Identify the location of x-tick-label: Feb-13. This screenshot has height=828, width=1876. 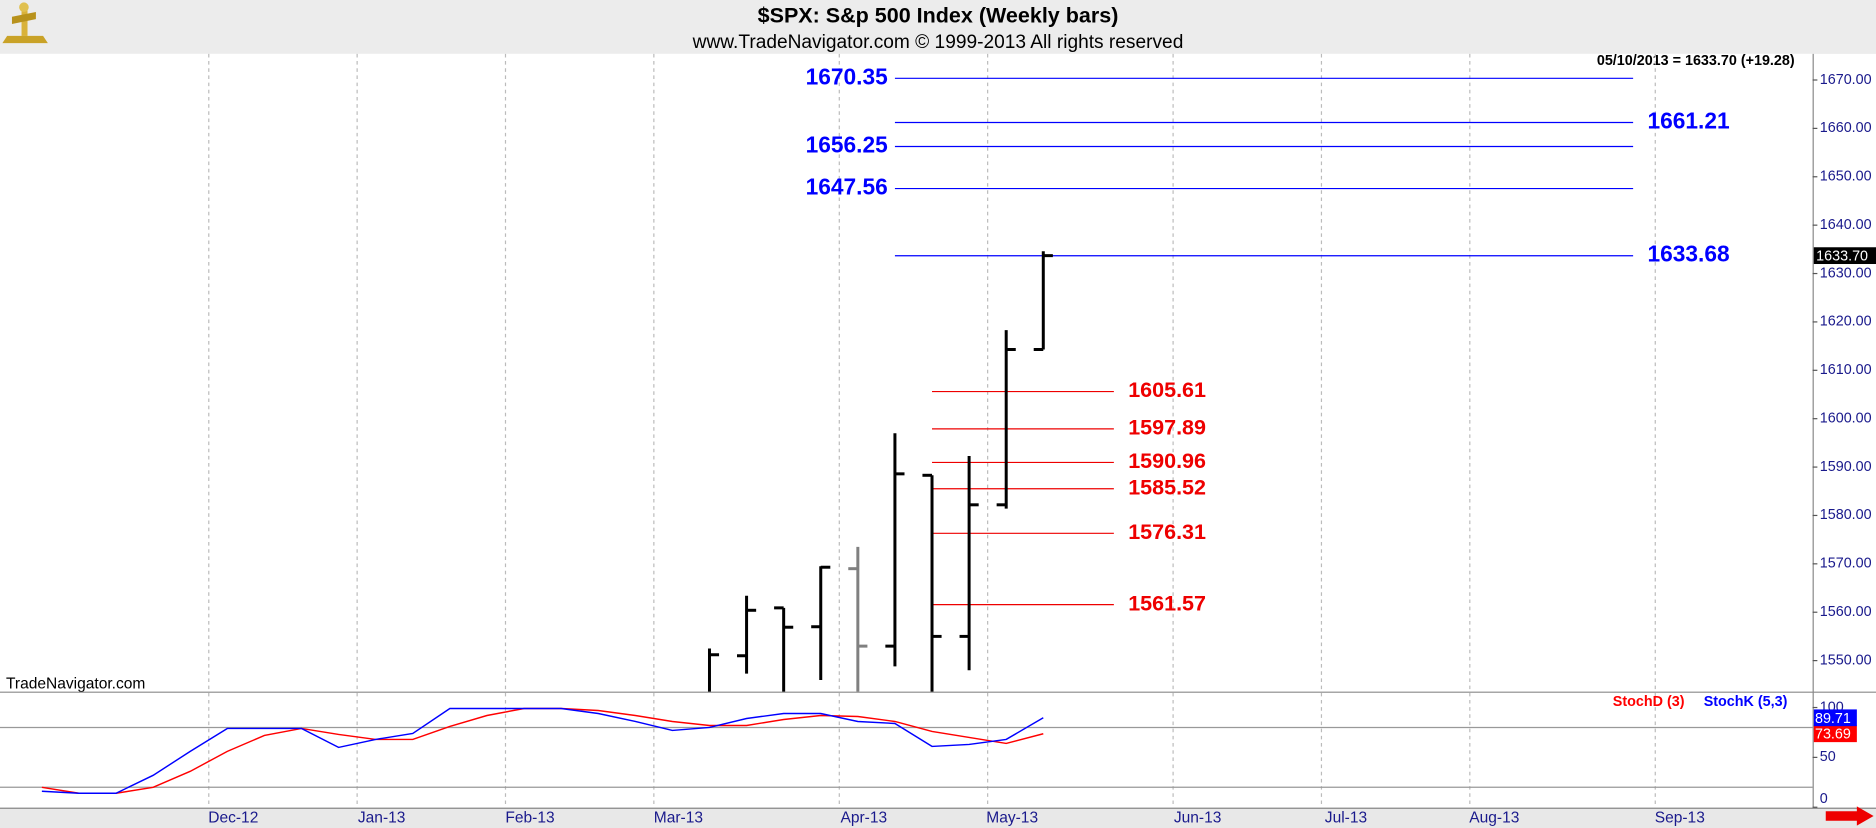
(529, 818).